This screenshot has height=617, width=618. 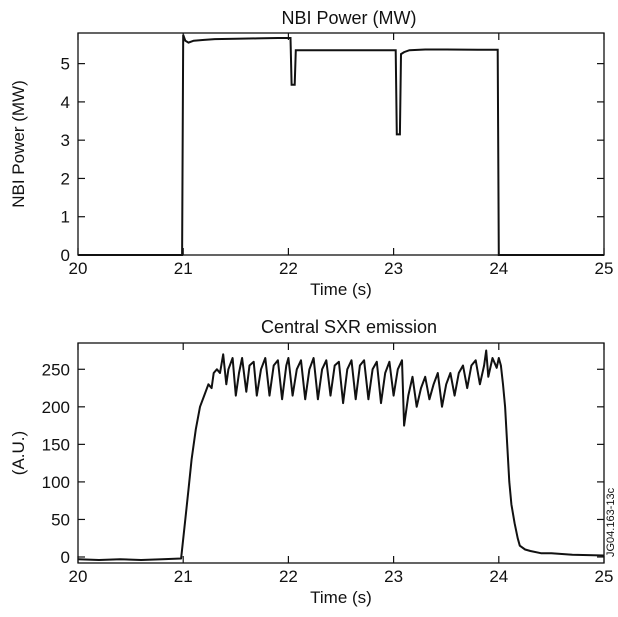 I want to click on y-axis-label: (A.U.), so click(x=18, y=453).